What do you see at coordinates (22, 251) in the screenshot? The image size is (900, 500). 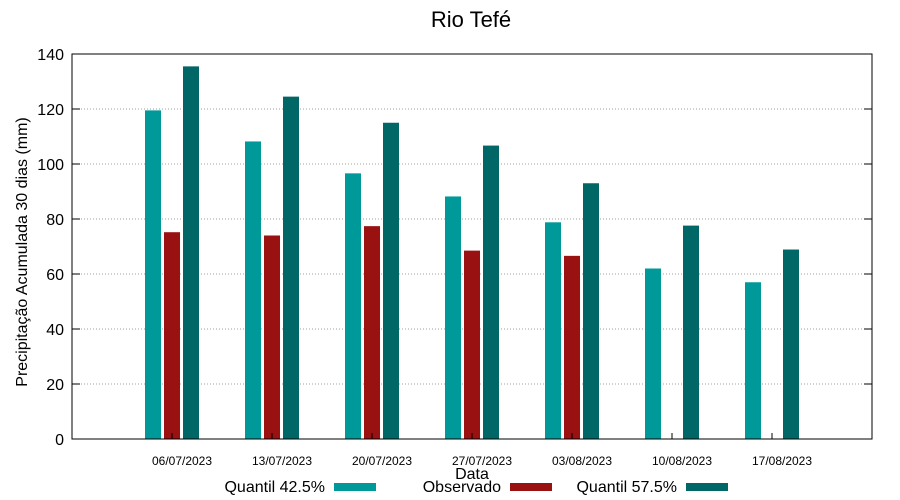 I see `y-axis-label: Precipitação Acumulada 30 dias (mm)` at bounding box center [22, 251].